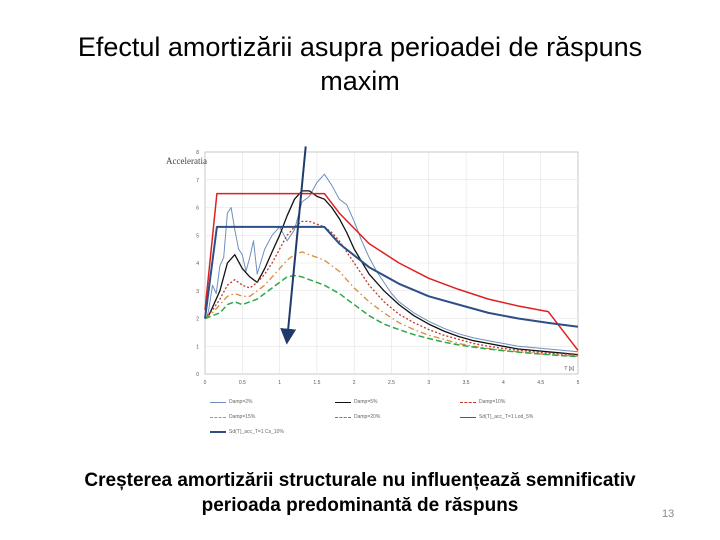 This screenshot has height=540, width=720. I want to click on y-tick-label: 5, so click(197, 236).